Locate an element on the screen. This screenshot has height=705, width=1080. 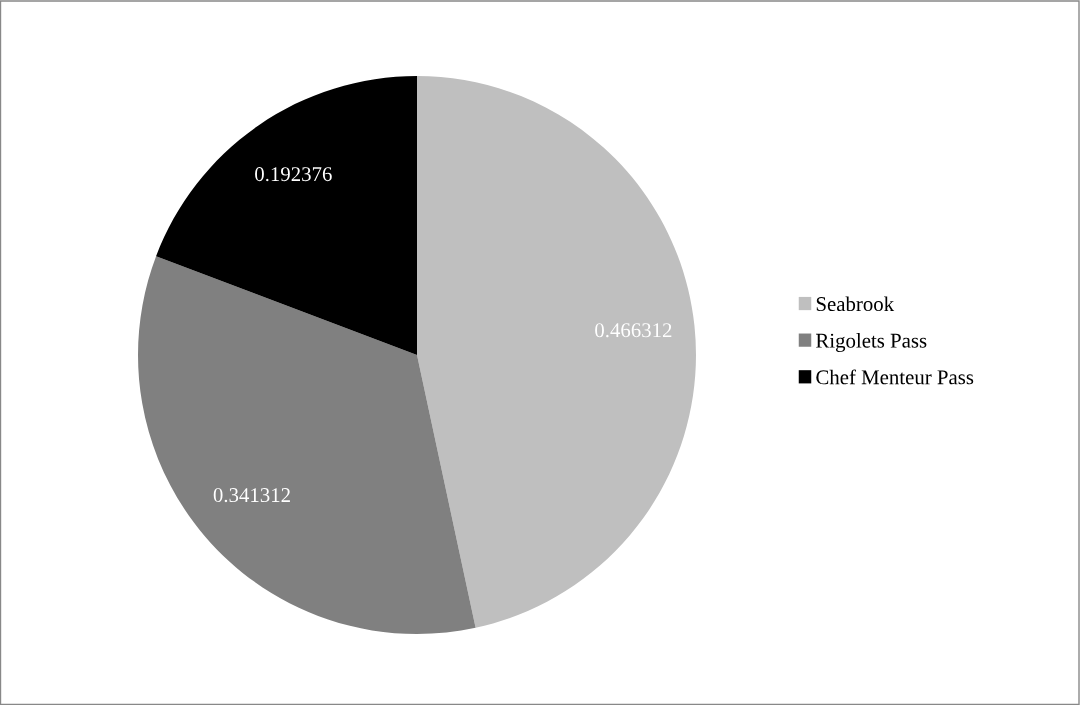
legend-label: Rigolets Pass is located at coordinates (871, 342).